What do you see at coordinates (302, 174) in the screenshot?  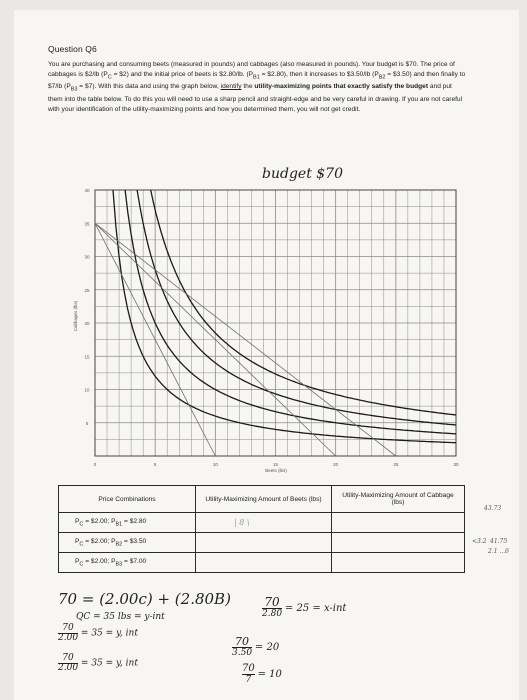 I see `handwritten-budget-note: budget $70` at bounding box center [302, 174].